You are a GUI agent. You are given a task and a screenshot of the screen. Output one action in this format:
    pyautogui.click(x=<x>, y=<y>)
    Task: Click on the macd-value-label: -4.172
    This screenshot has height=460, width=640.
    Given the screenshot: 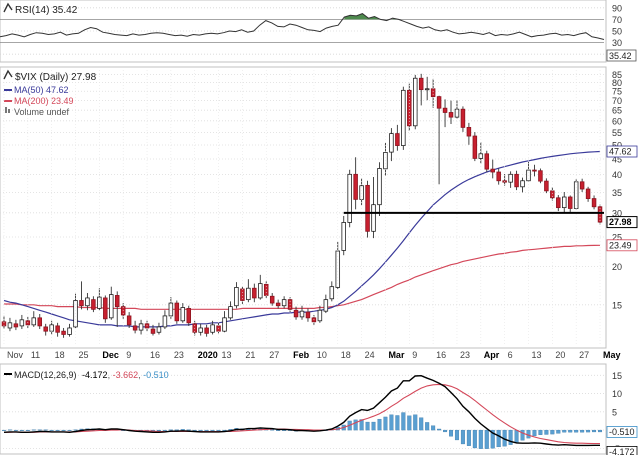 What is the action you would take?
    pyautogui.click(x=622, y=451)
    